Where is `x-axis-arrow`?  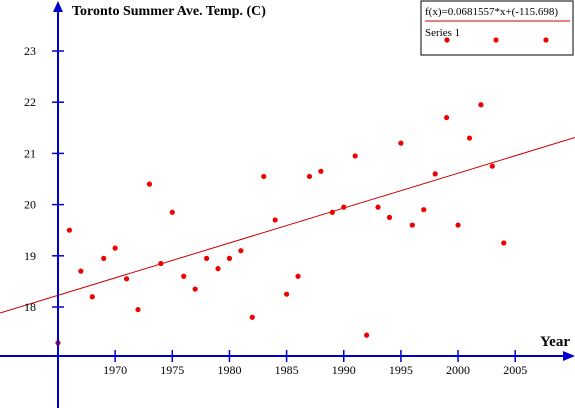
x-axis-arrow is located at coordinates (569, 356).